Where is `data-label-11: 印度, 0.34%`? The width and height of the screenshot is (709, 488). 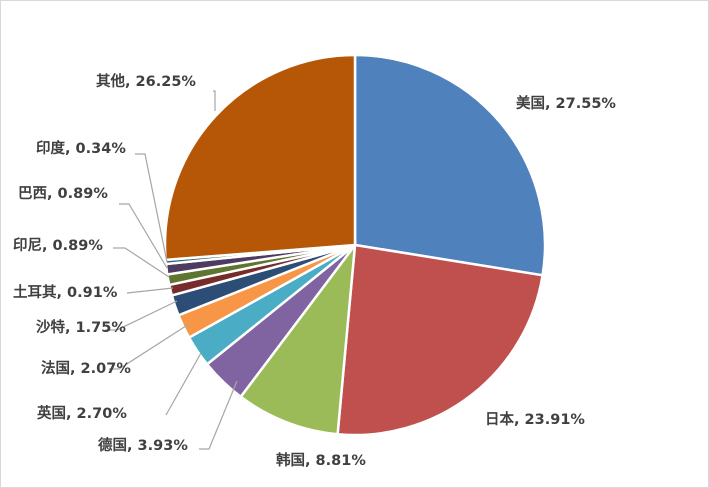
data-label-11: 印度, 0.34% is located at coordinates (81, 148).